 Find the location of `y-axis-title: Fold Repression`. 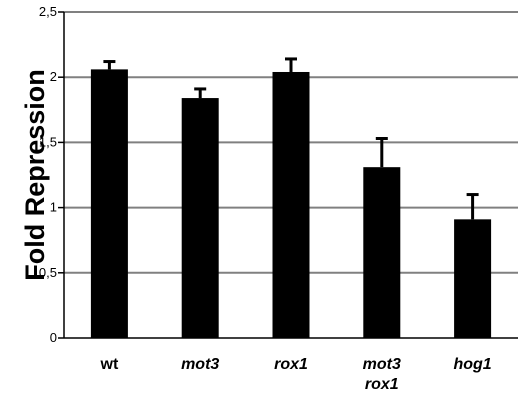

y-axis-title: Fold Repression is located at coordinates (35, 175).